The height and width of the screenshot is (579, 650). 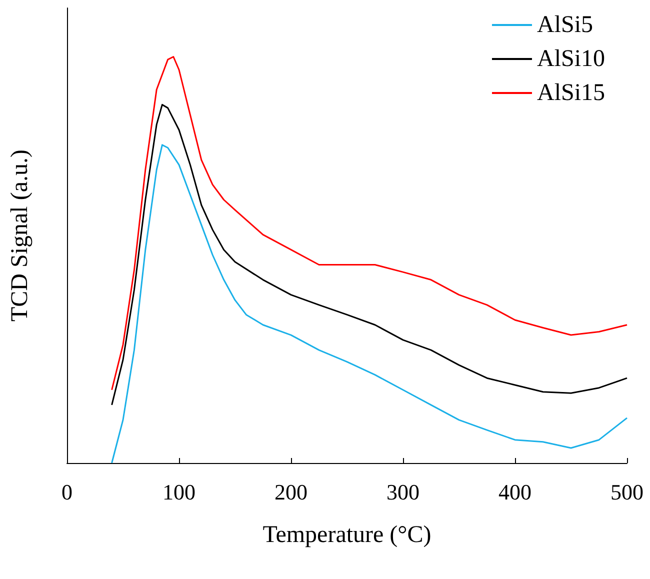 What do you see at coordinates (564, 25) in the screenshot?
I see `legend-label: AlSi5` at bounding box center [564, 25].